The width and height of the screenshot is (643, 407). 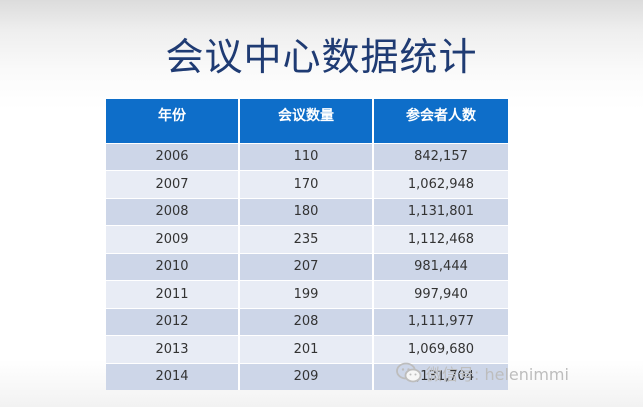 I want to click on cell-year: 2008, so click(x=172, y=211).